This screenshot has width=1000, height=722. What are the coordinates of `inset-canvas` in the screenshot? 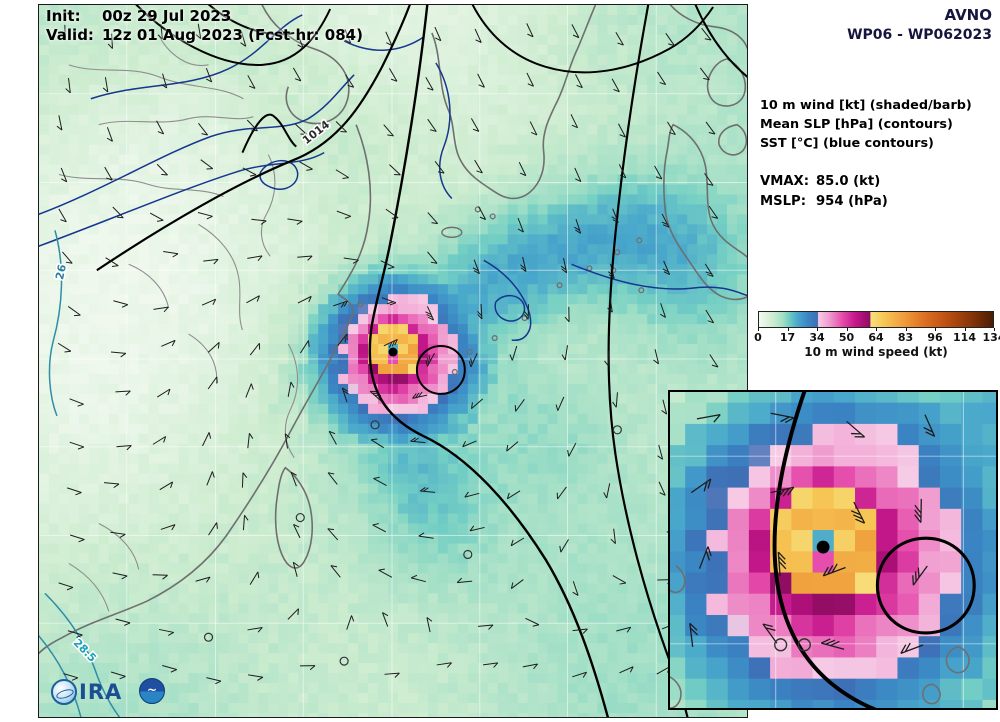 It's located at (833, 550).